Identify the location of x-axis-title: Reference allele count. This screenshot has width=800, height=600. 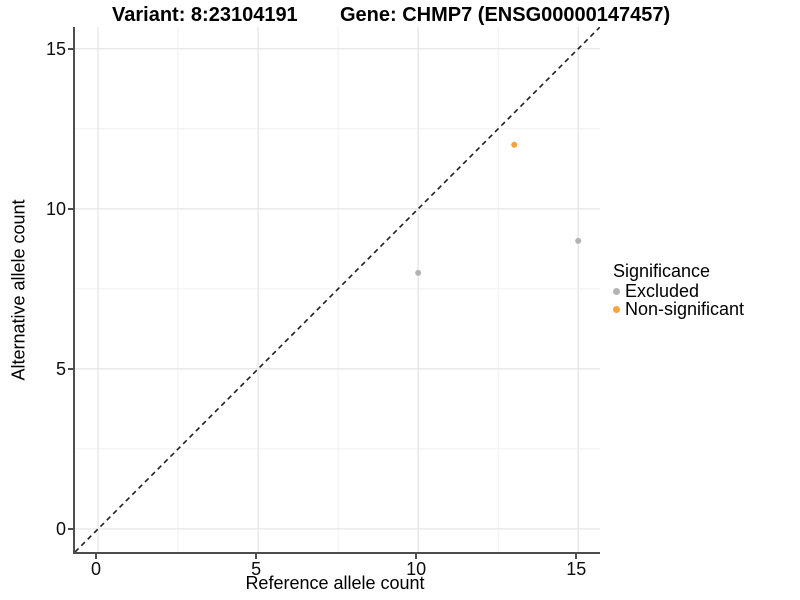
(335, 583).